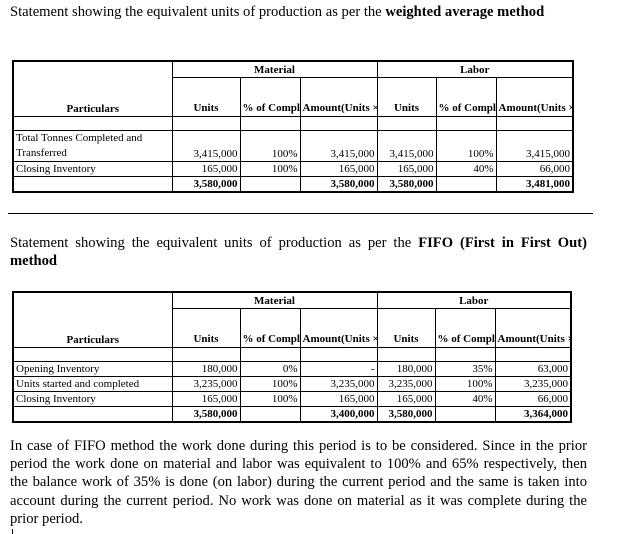 This screenshot has width=623, height=534. I want to click on labor-units: 180,000, so click(406, 369).